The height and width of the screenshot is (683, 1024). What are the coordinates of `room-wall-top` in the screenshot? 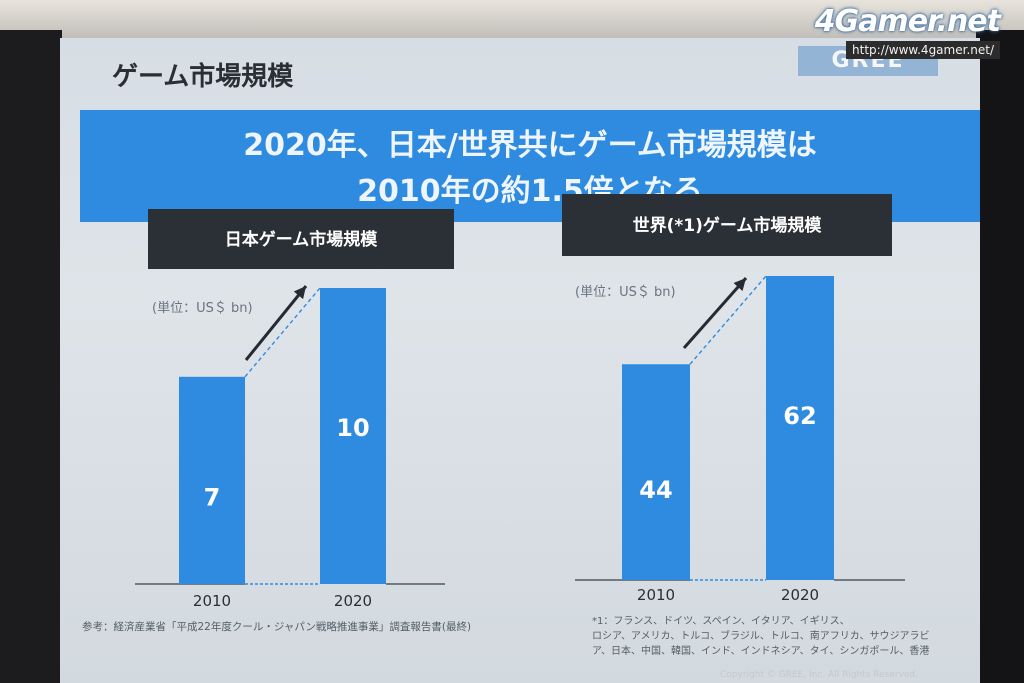 It's located at (512, 20).